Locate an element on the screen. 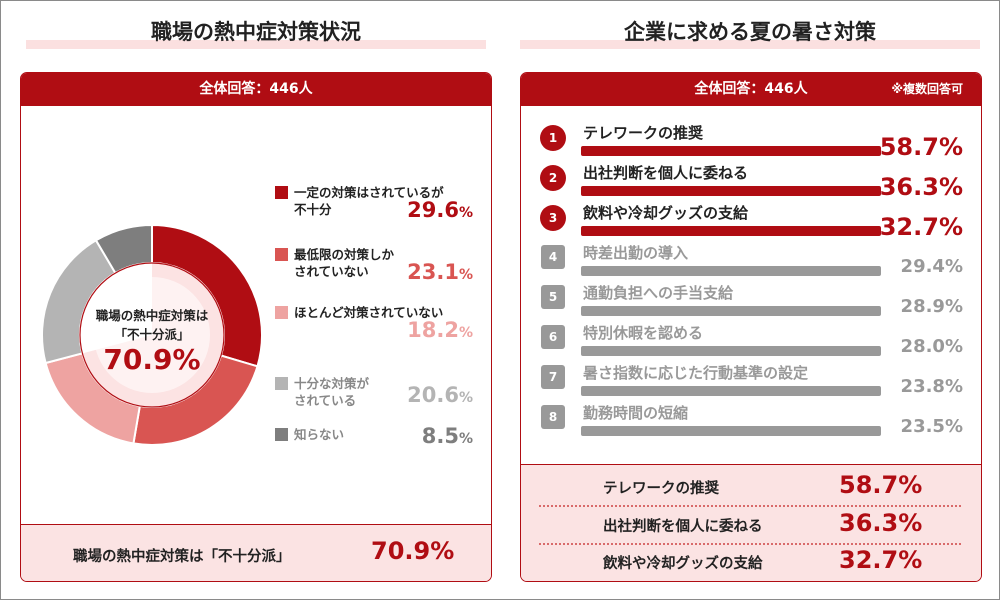  legend-label: 最低限の対策しか されていない is located at coordinates (344, 263).